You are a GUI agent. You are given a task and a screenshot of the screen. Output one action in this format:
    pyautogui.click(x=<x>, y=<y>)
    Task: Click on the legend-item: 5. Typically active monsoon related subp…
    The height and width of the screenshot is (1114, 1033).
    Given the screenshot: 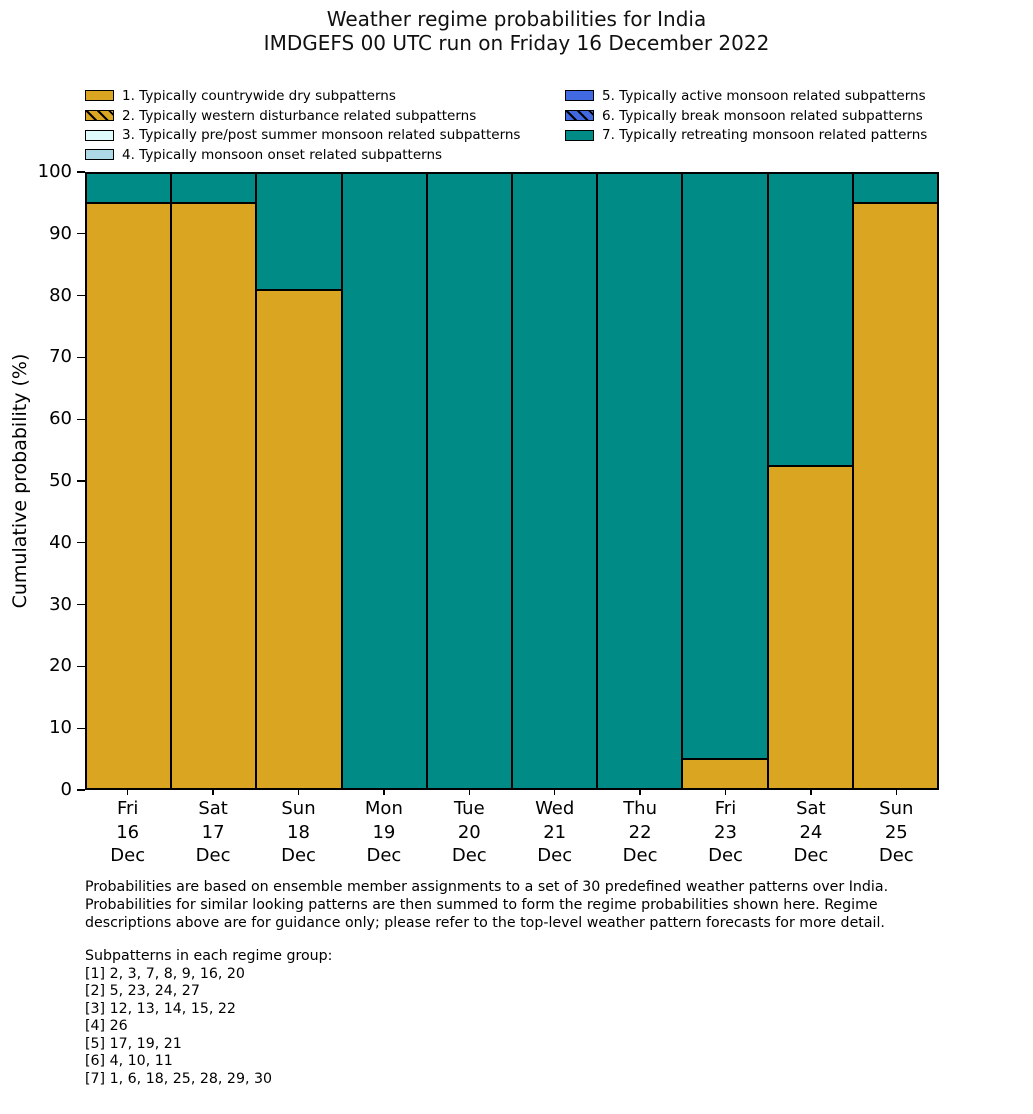 What is the action you would take?
    pyautogui.click(x=746, y=96)
    